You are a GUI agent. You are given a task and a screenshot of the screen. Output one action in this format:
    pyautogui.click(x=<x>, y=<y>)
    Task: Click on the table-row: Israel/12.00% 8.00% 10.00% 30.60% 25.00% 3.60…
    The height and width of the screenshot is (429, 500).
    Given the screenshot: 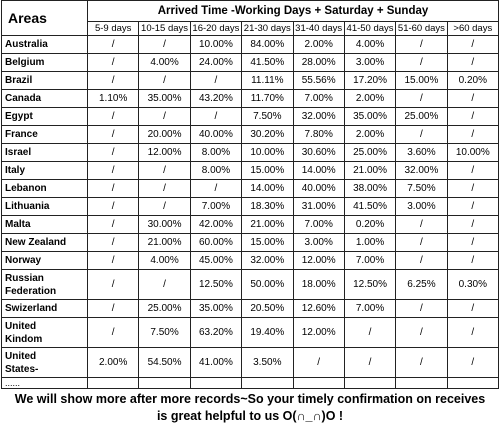 What is the action you would take?
    pyautogui.click(x=250, y=152)
    